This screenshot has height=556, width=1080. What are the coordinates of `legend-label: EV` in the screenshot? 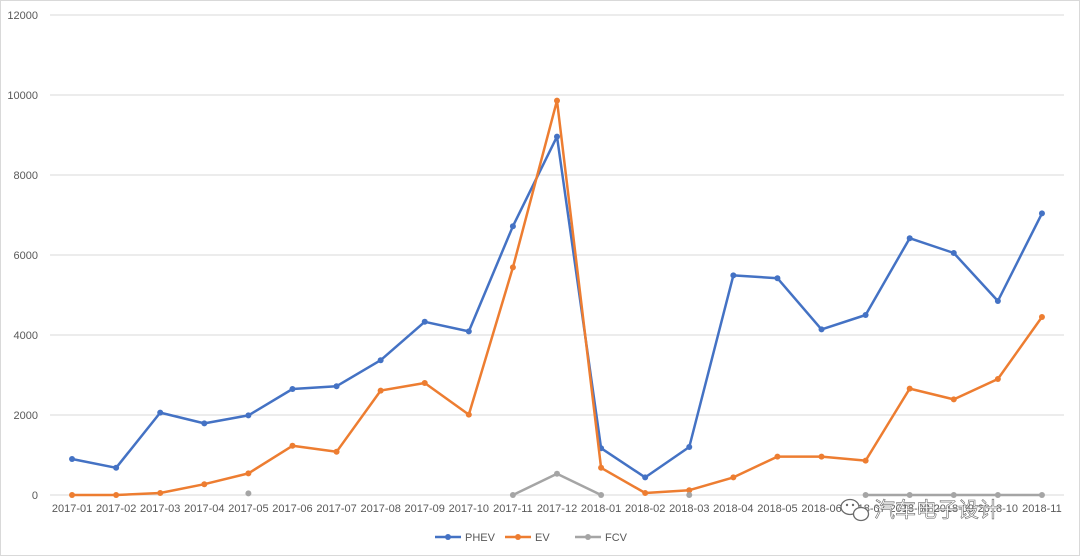 It's located at (542, 538).